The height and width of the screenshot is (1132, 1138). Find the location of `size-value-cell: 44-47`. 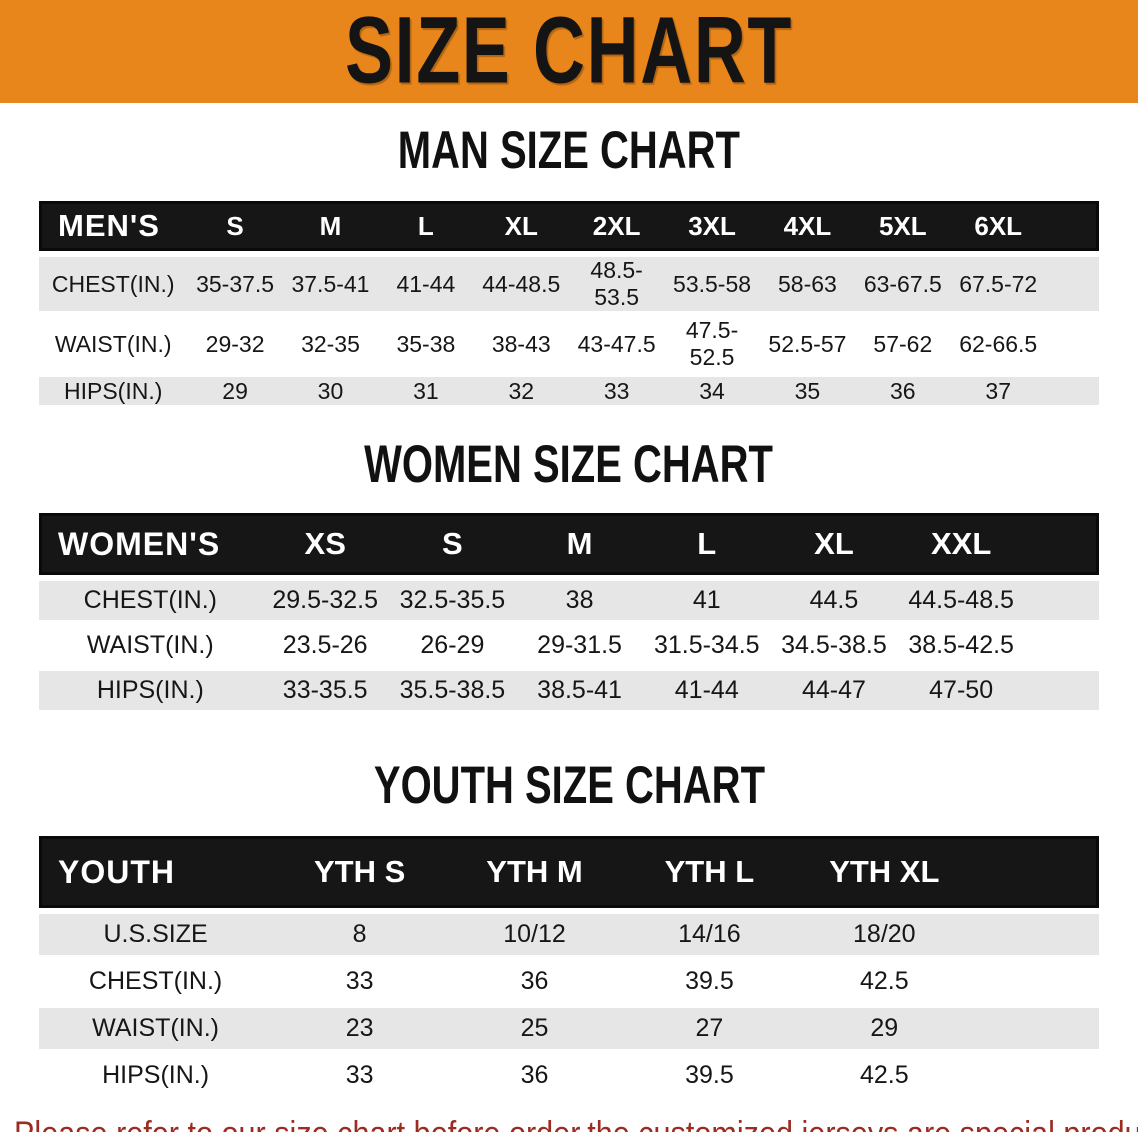

size-value-cell: 44-47 is located at coordinates (834, 687).